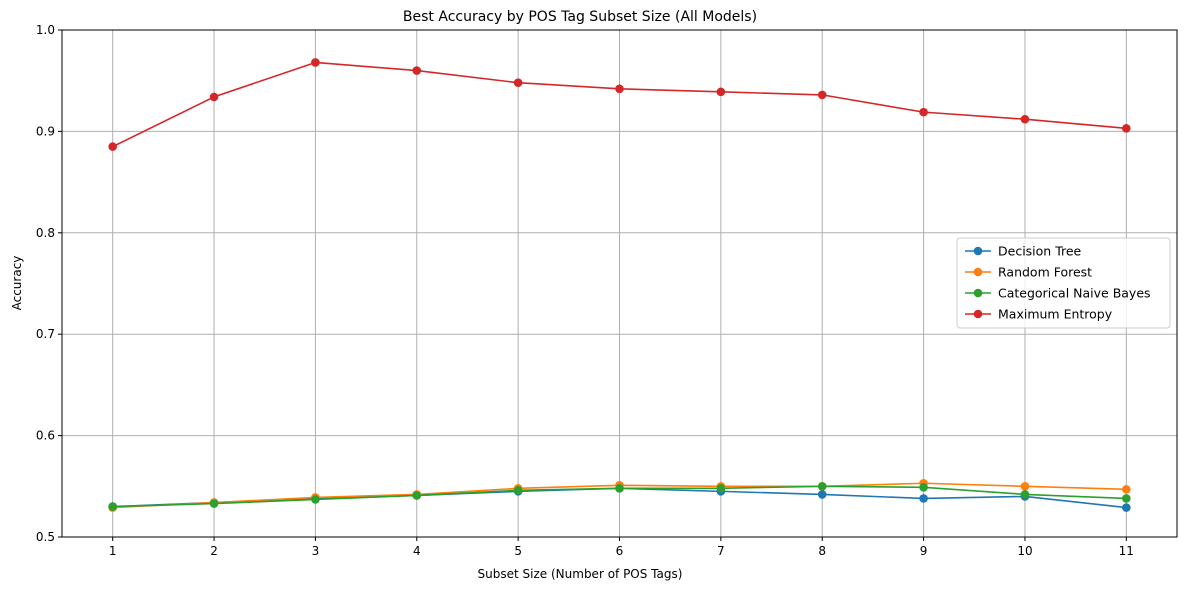 Image resolution: width=1189 pixels, height=590 pixels. Describe the element at coordinates (45, 436) in the screenshot. I see `y-tick-label: 0.6` at that location.